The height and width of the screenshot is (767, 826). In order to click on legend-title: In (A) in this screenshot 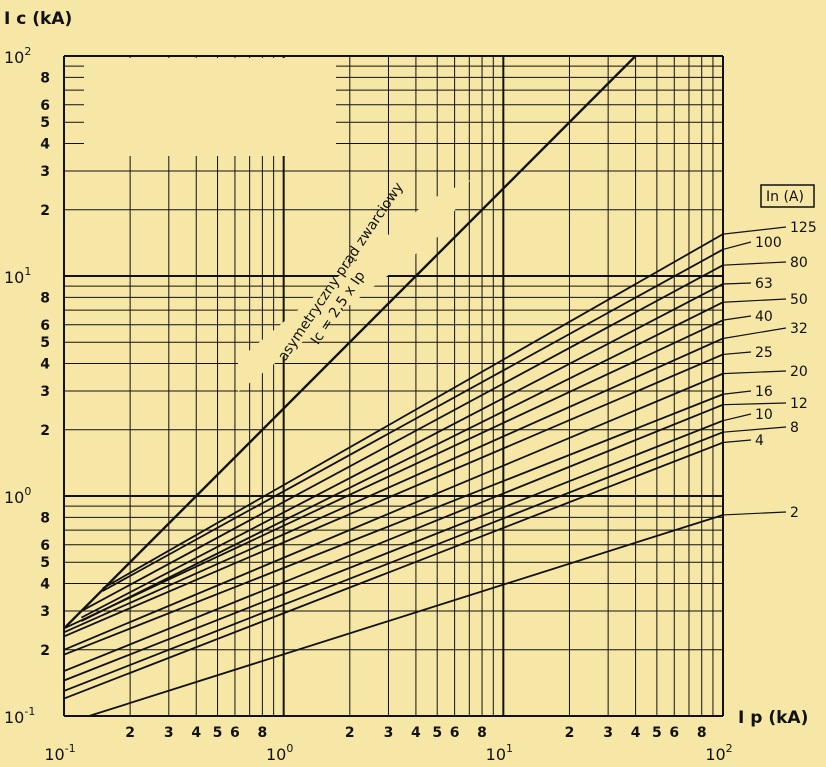, I will do `click(785, 197)`.